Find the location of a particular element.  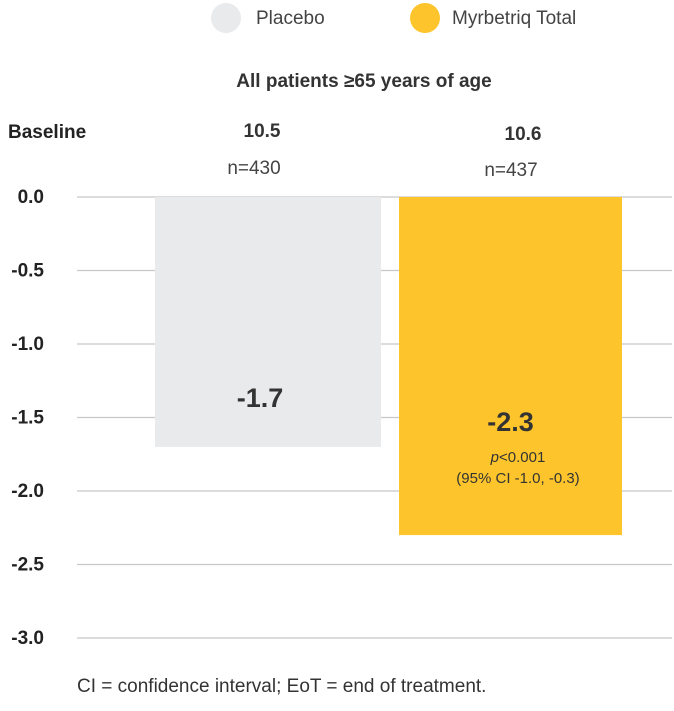

baseline-value-myrbetriq: 10.6 is located at coordinates (523, 134).